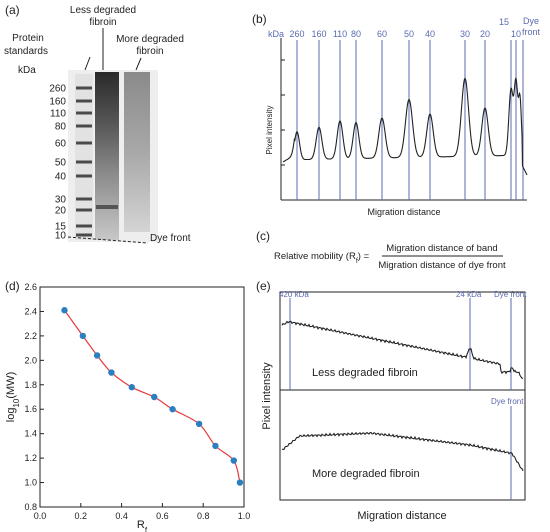 The image size is (550, 532). What do you see at coordinates (142, 525) in the screenshot?
I see `xlabel-d: Rf` at bounding box center [142, 525].